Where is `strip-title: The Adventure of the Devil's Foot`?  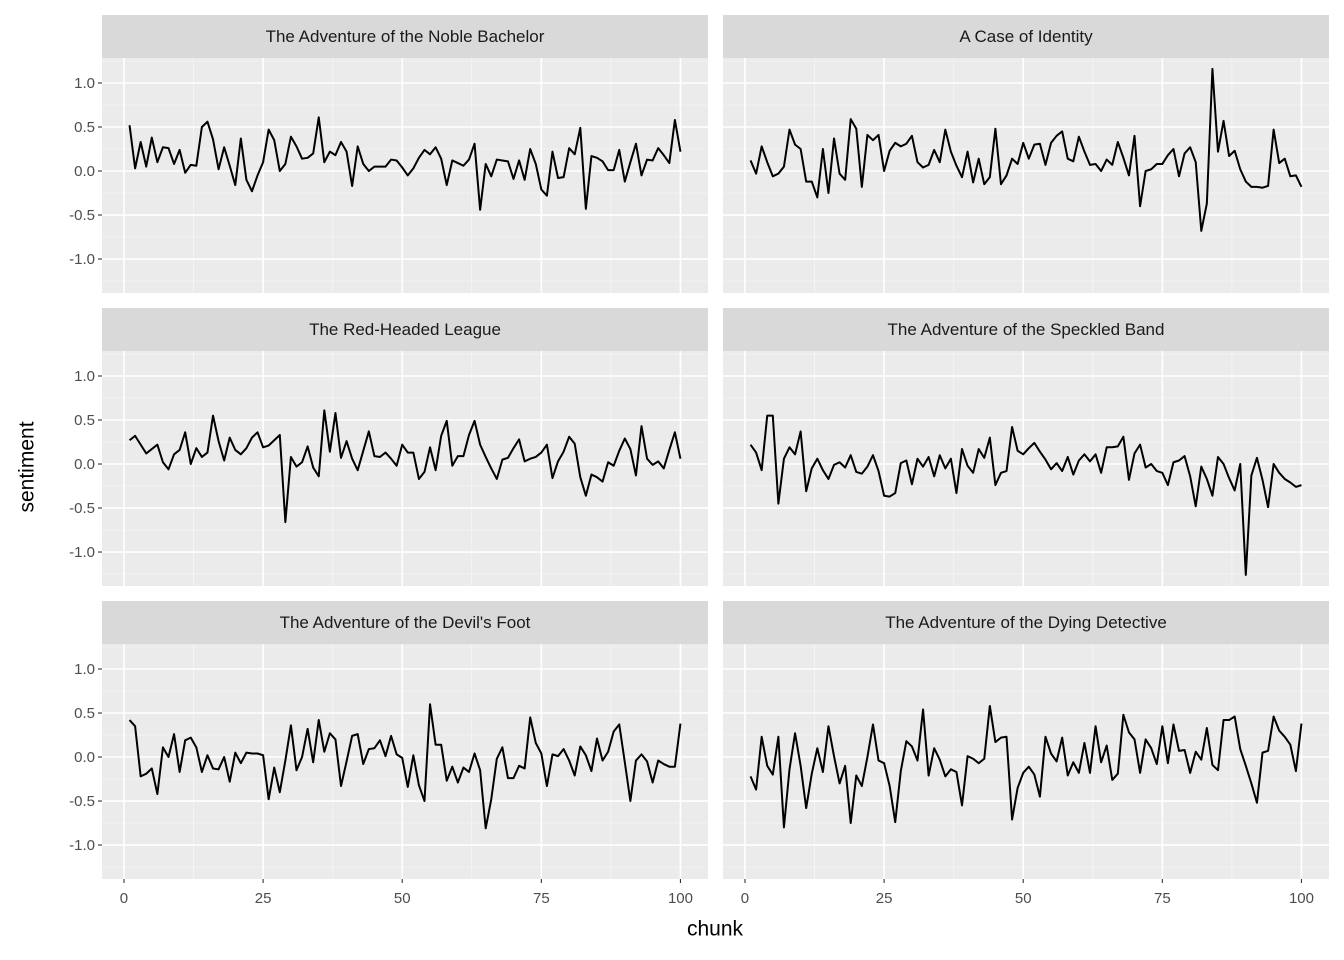 strip-title: The Adventure of the Devil's Foot is located at coordinates (405, 622).